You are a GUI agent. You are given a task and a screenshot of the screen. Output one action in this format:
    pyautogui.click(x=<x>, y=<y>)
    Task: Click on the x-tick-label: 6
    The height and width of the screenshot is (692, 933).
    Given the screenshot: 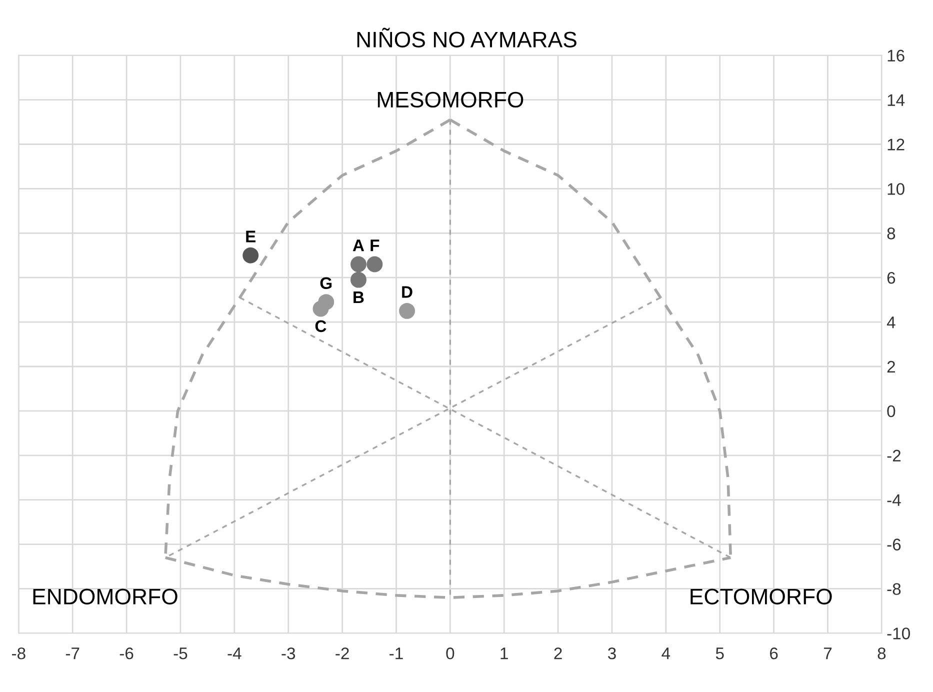 What is the action you would take?
    pyautogui.click(x=774, y=654)
    